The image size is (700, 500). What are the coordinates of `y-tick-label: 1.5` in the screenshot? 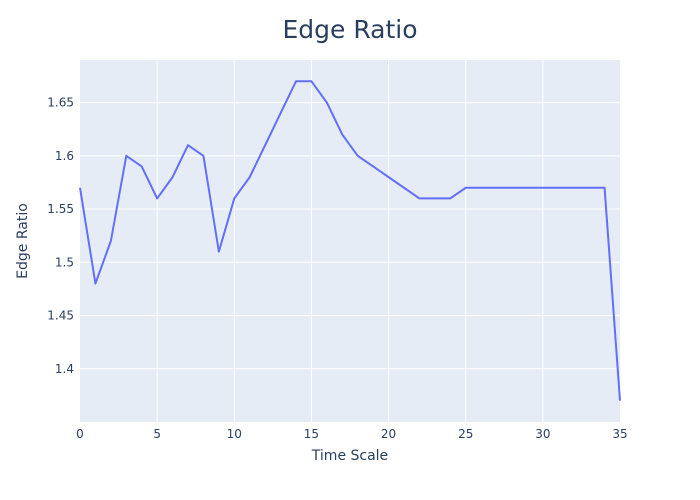 It's located at (64, 262).